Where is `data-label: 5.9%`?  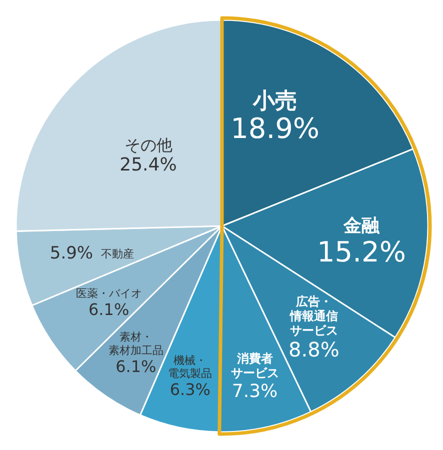 data-label: 5.9% is located at coordinates (72, 254).